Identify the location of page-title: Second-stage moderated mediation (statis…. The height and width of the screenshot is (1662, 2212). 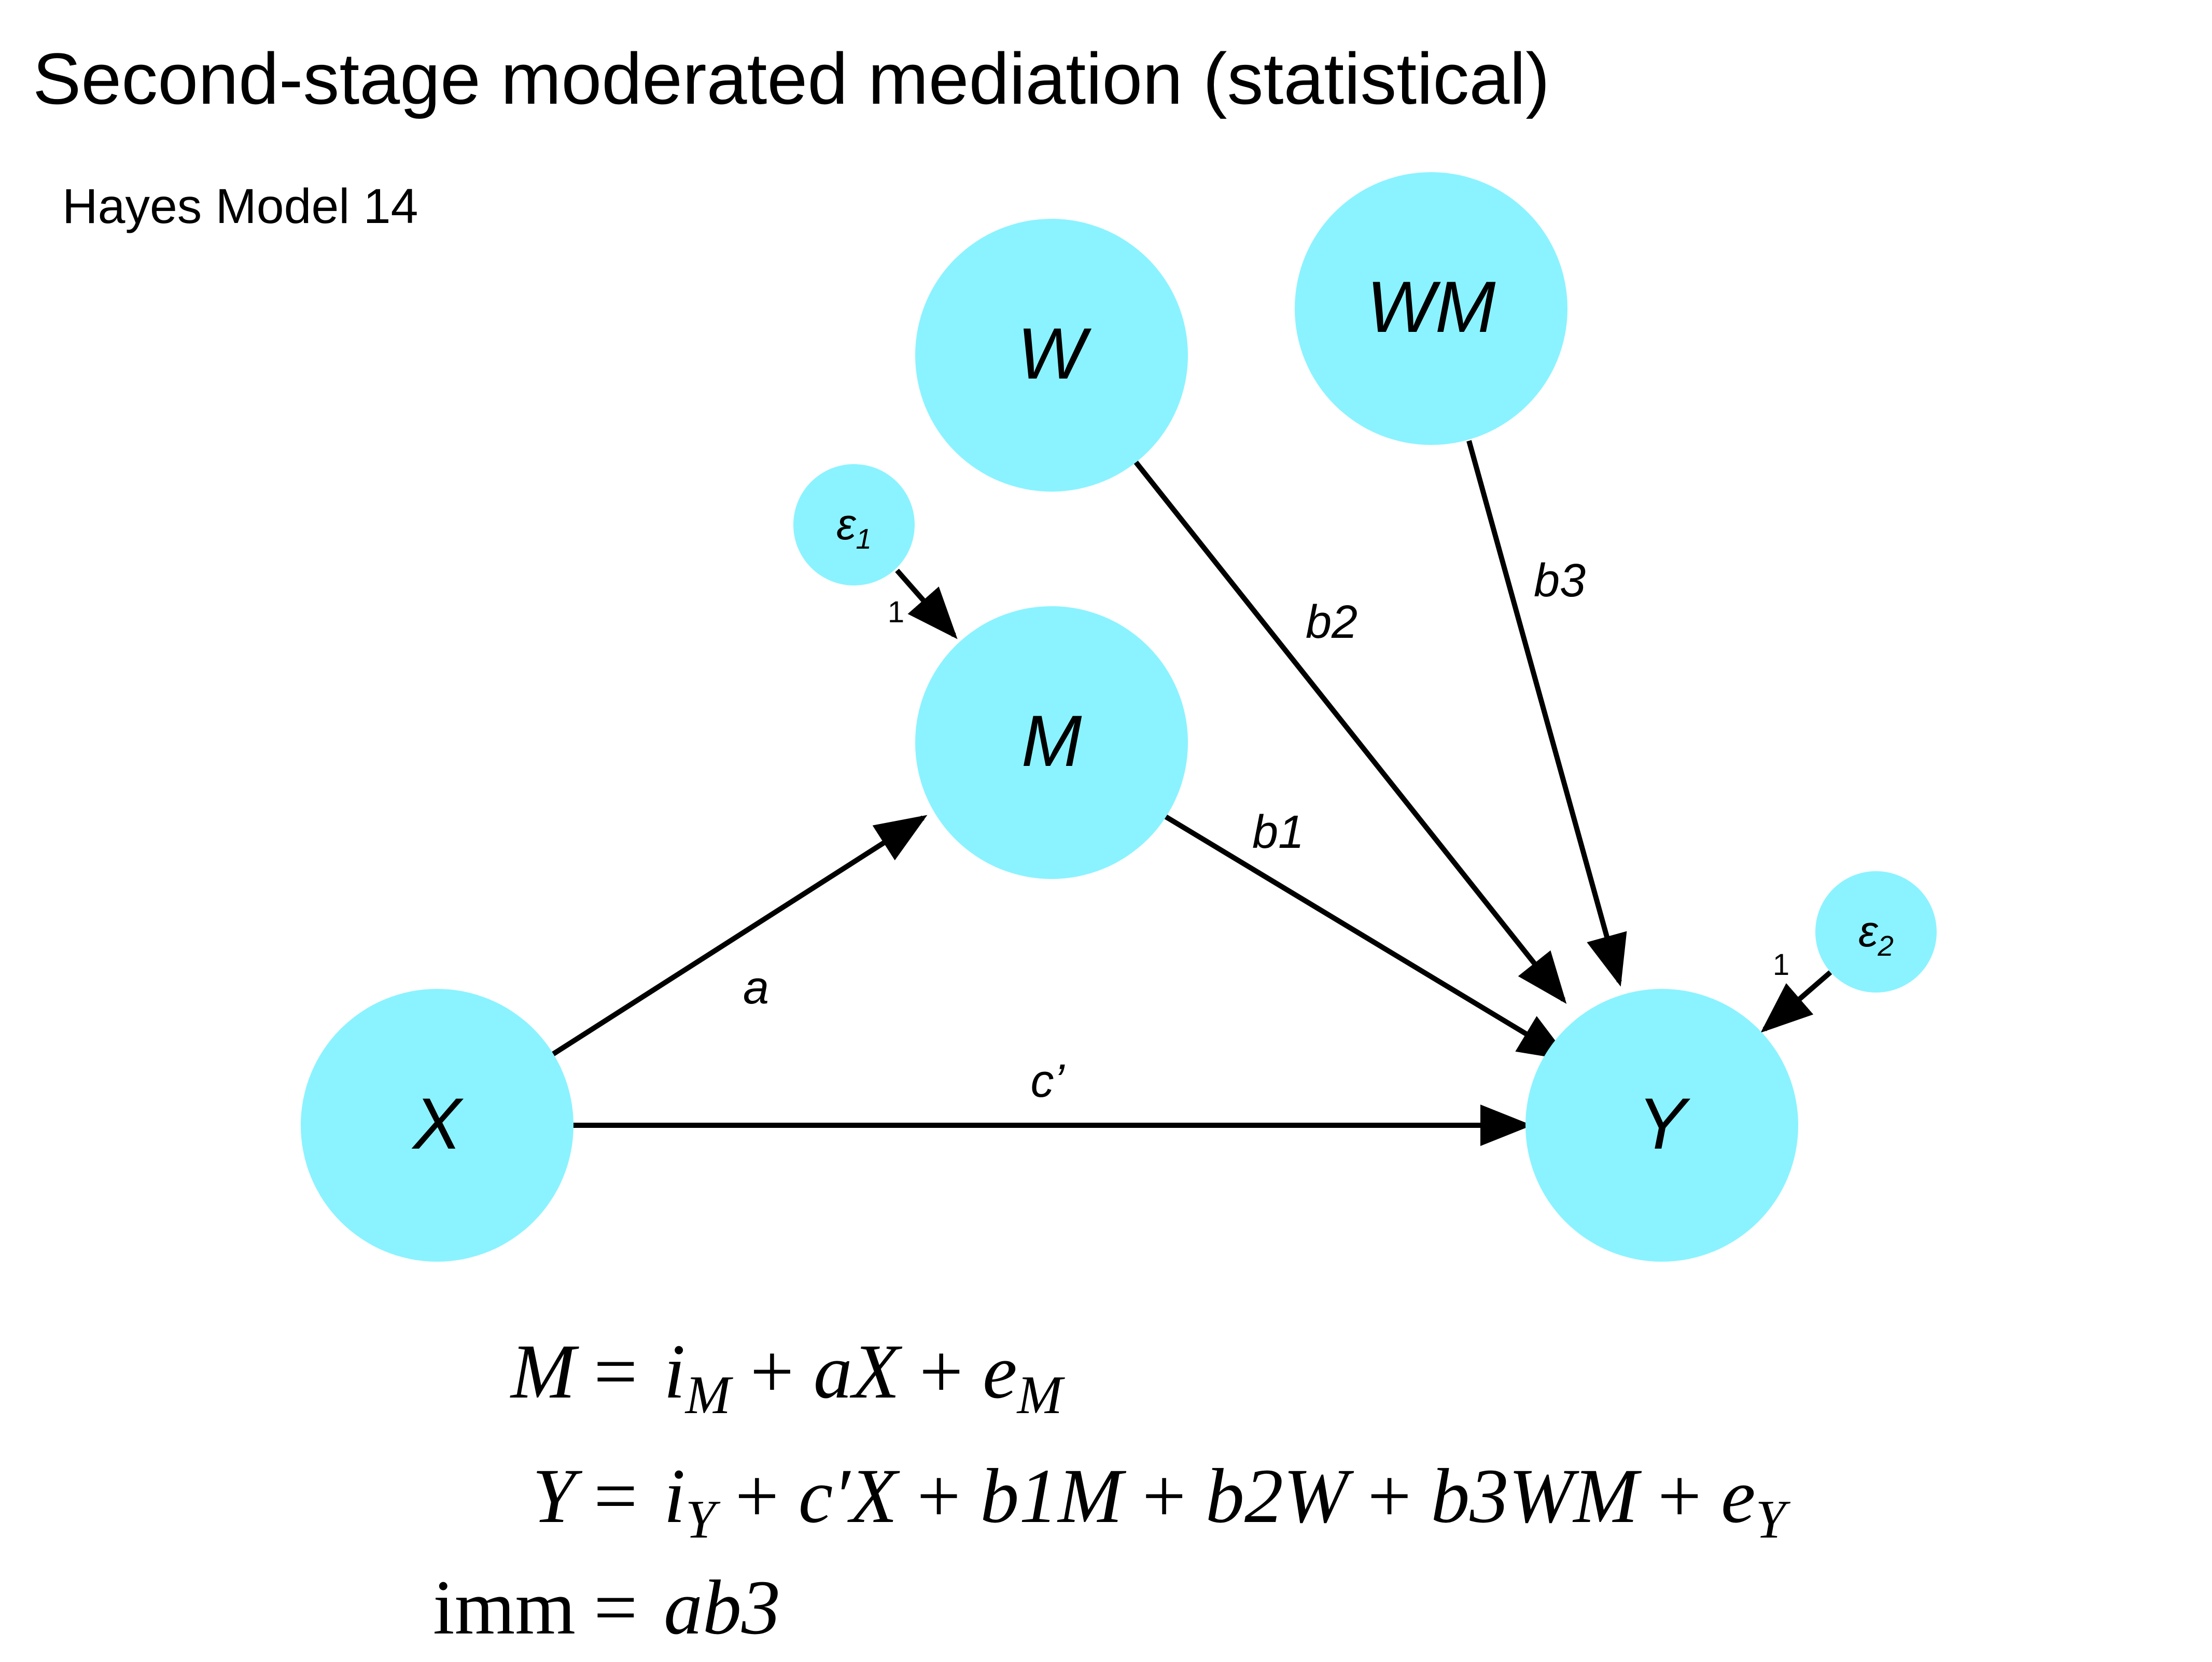
(791, 79).